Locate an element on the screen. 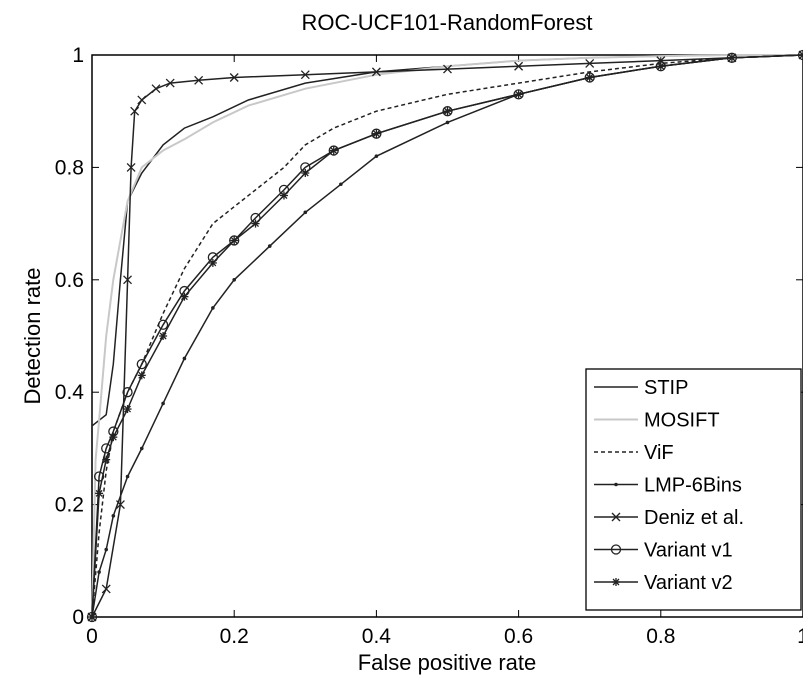  x-tick-label: 0.2 is located at coordinates (234, 636).